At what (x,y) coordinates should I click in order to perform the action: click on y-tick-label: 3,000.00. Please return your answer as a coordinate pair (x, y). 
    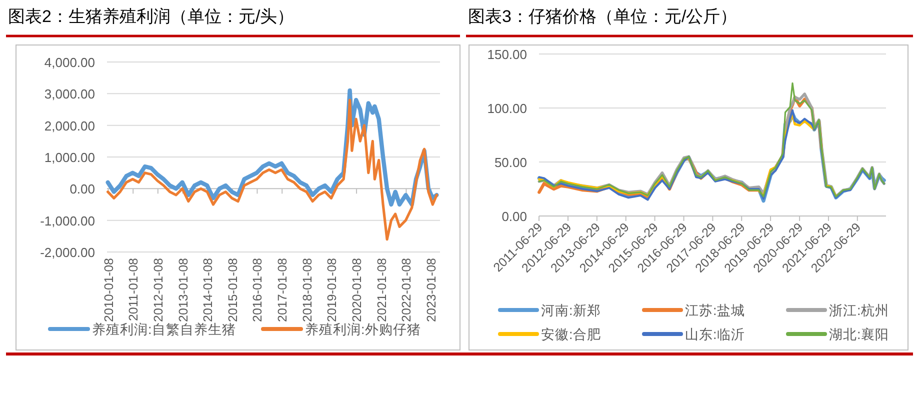
    Looking at the image, I should click on (69, 94).